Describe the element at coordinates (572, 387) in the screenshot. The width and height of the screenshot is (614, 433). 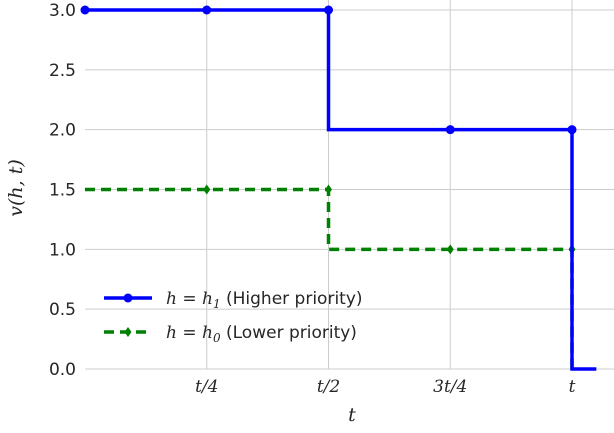
I see `x-tick-label: t` at that location.